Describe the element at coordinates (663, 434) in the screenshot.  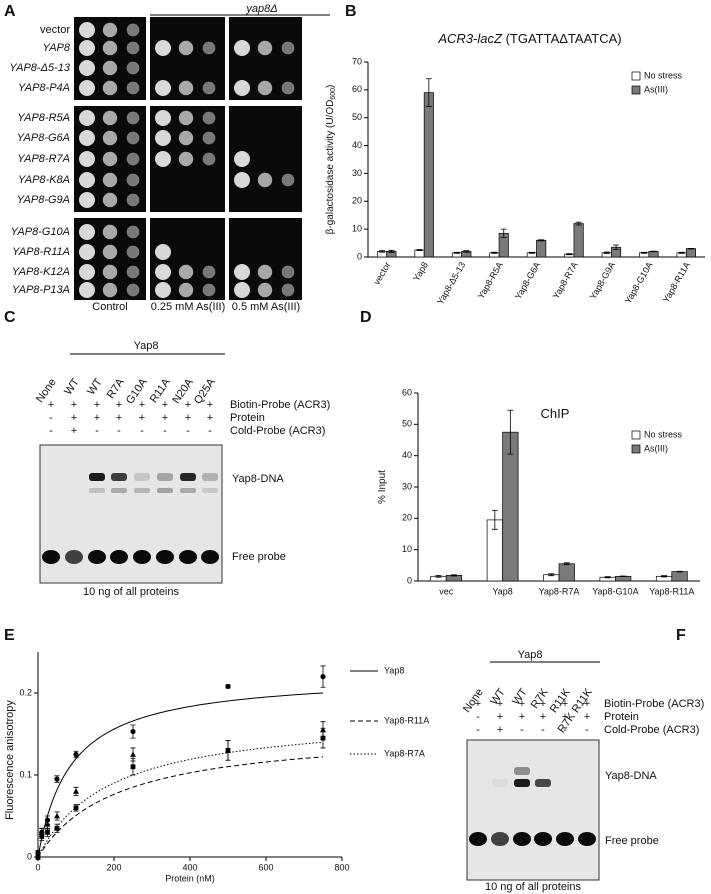
I see `legend-label: No stress` at that location.